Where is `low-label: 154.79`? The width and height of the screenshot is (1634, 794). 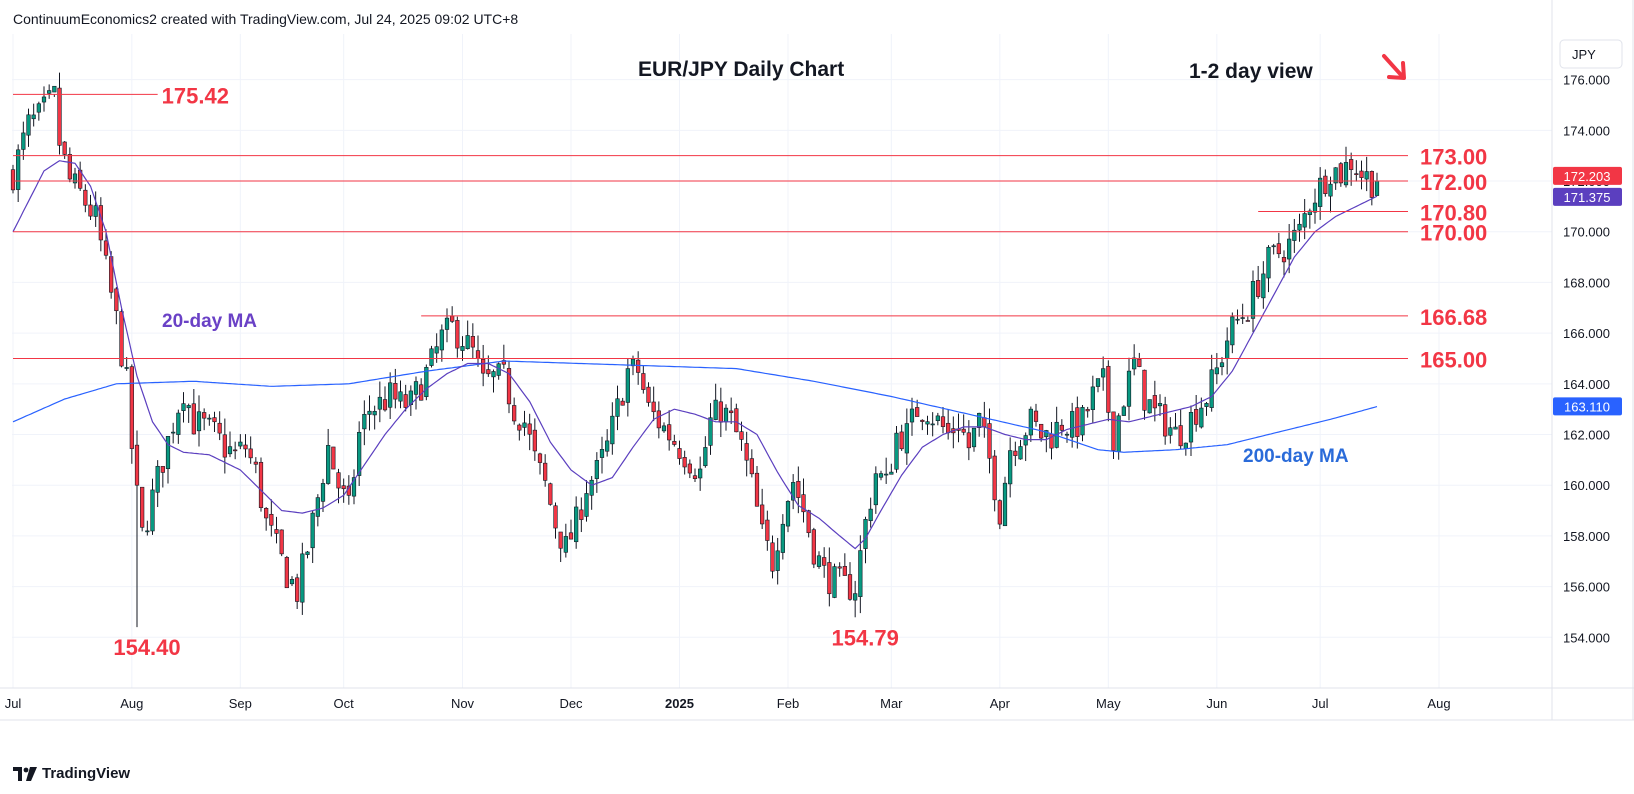
low-label: 154.79 is located at coordinates (865, 637).